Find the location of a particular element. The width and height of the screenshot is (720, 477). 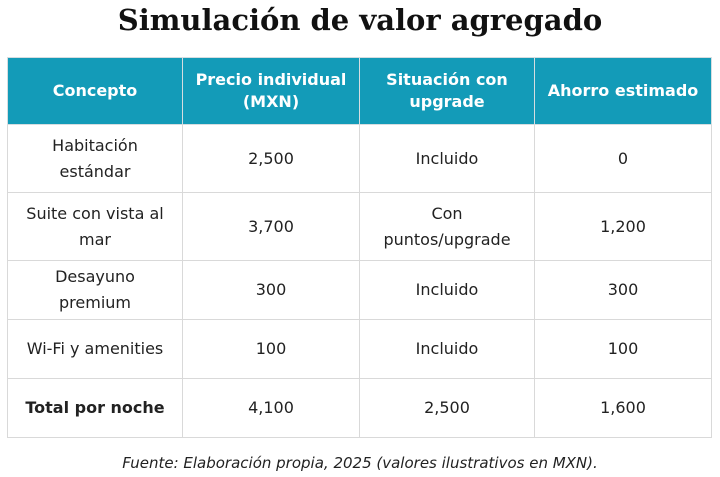

cell-concepto: Habitación estándar is located at coordinates (95, 158).